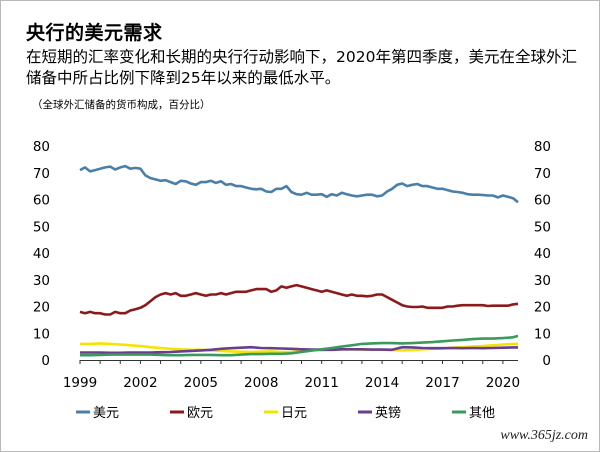  What do you see at coordinates (41, 201) in the screenshot?
I see `y-tick-label-left: 60` at bounding box center [41, 201].